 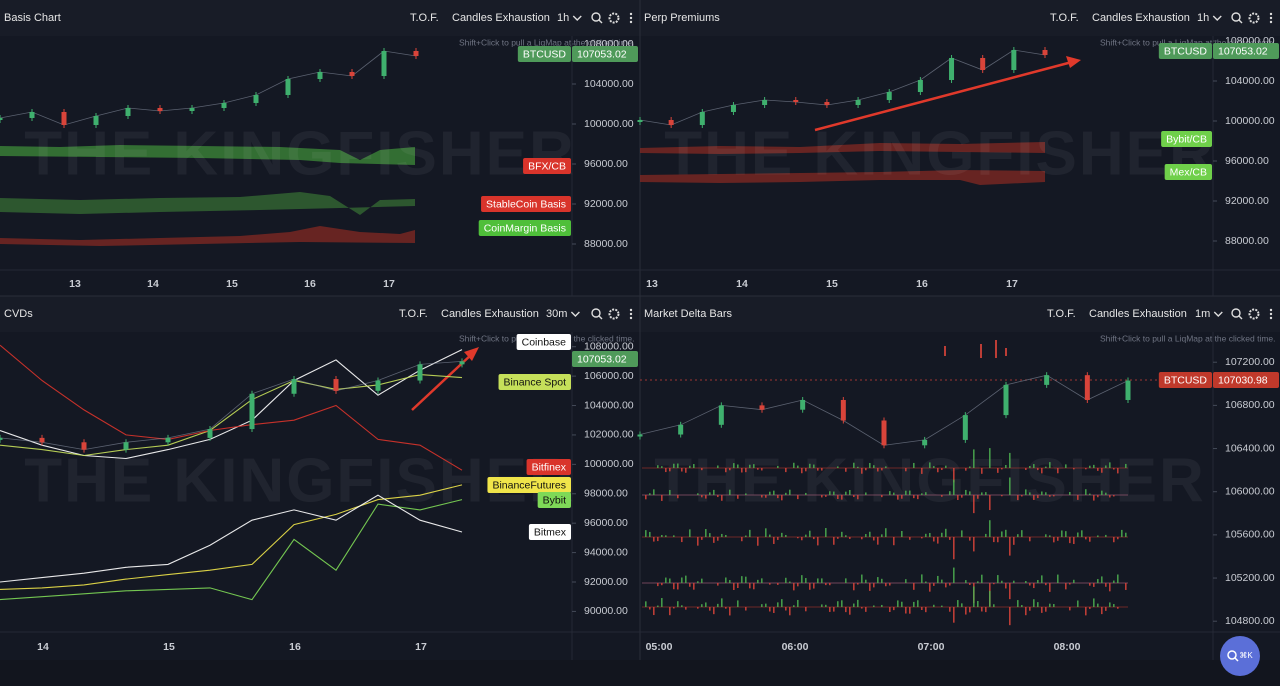 I want to click on y-tick-label: 88000.00, so click(x=1247, y=241).